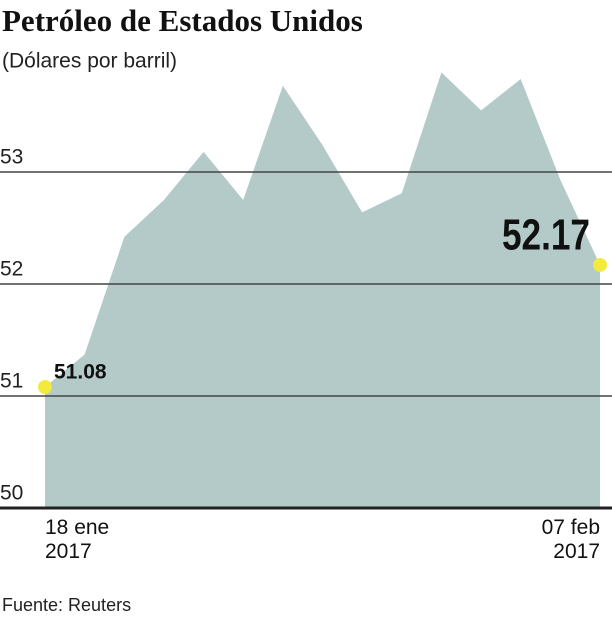  Describe the element at coordinates (77, 539) in the screenshot. I see `x-tick-label: 18 ene 2017` at that location.